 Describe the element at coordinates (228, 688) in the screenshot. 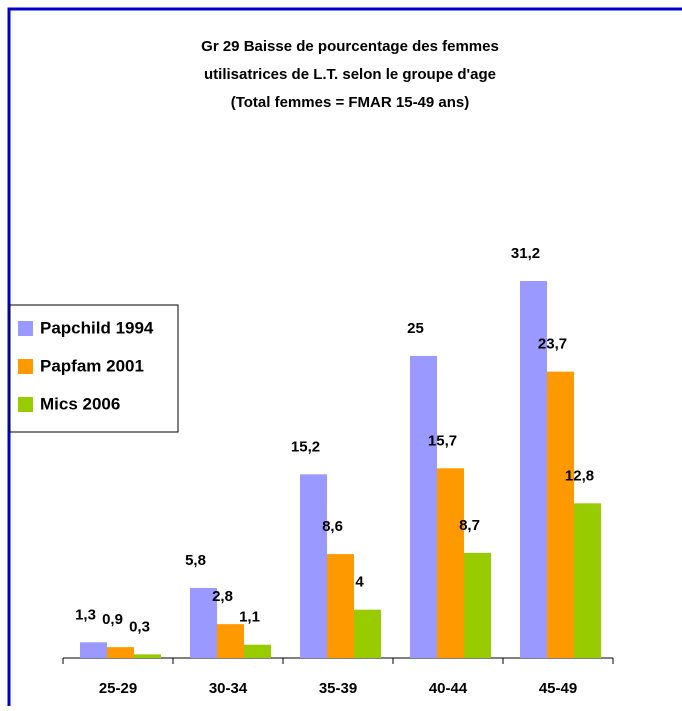

I see `x-tick-label: 30-34` at that location.